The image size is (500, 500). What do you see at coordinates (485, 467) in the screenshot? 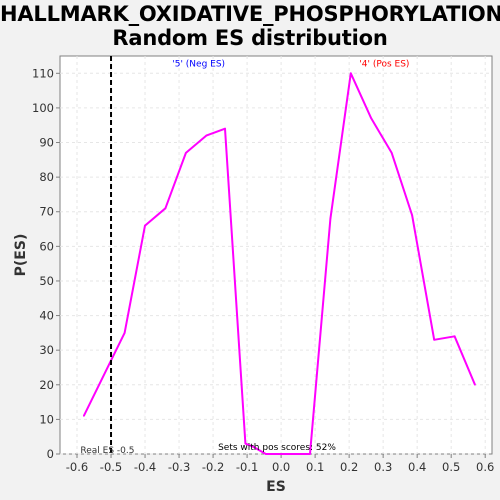
I see `x-tick-label: 0.6` at bounding box center [485, 467].